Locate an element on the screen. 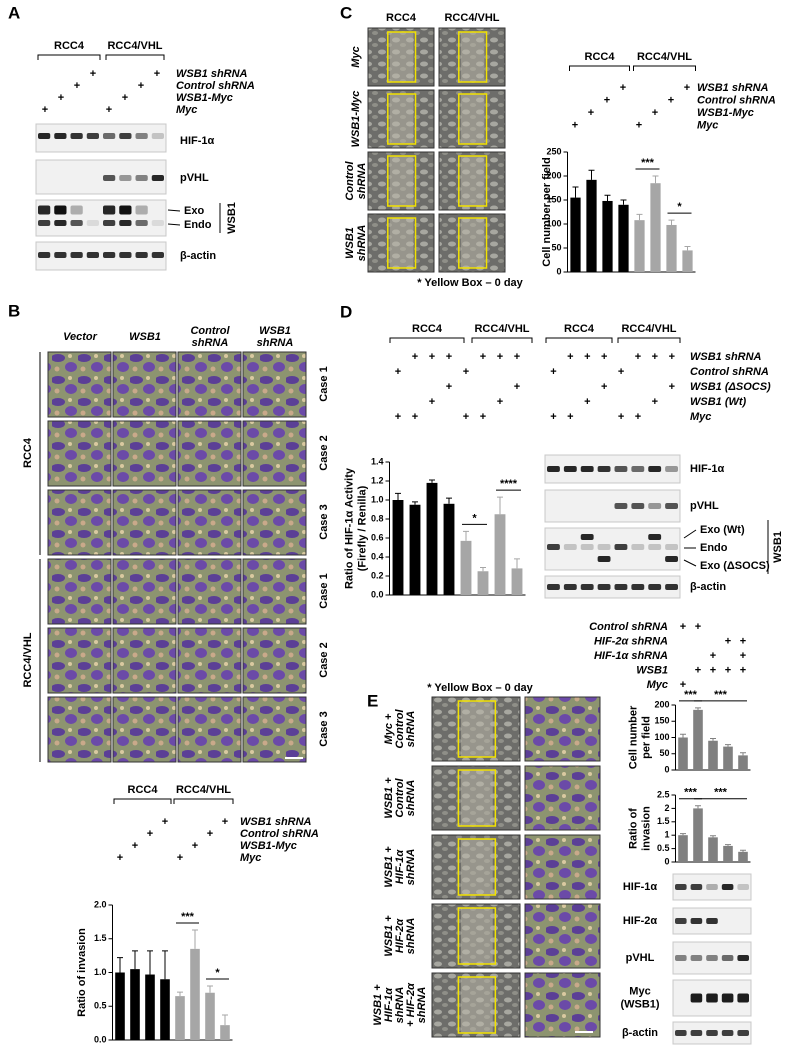 The height and width of the screenshot is (1049, 787). row-label: Myc is located at coordinates (356, 56).